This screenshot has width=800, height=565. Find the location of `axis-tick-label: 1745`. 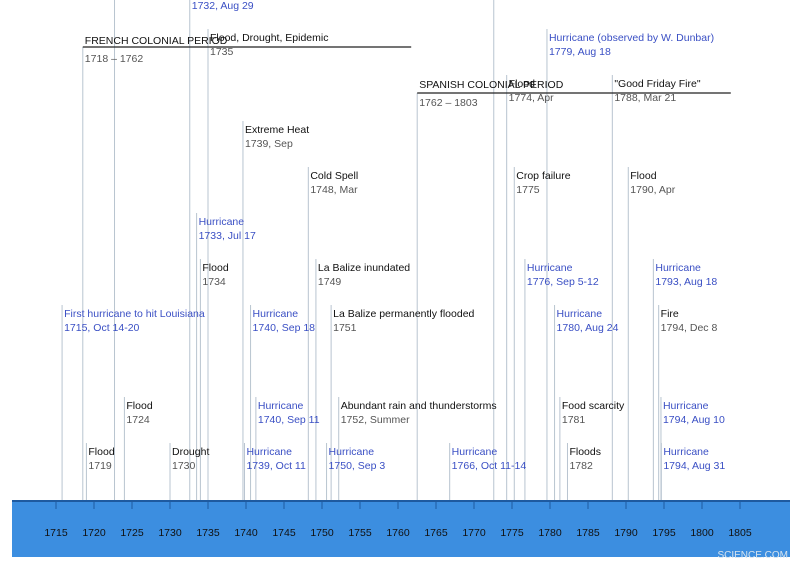

axis-tick-label: 1745 is located at coordinates (284, 533).